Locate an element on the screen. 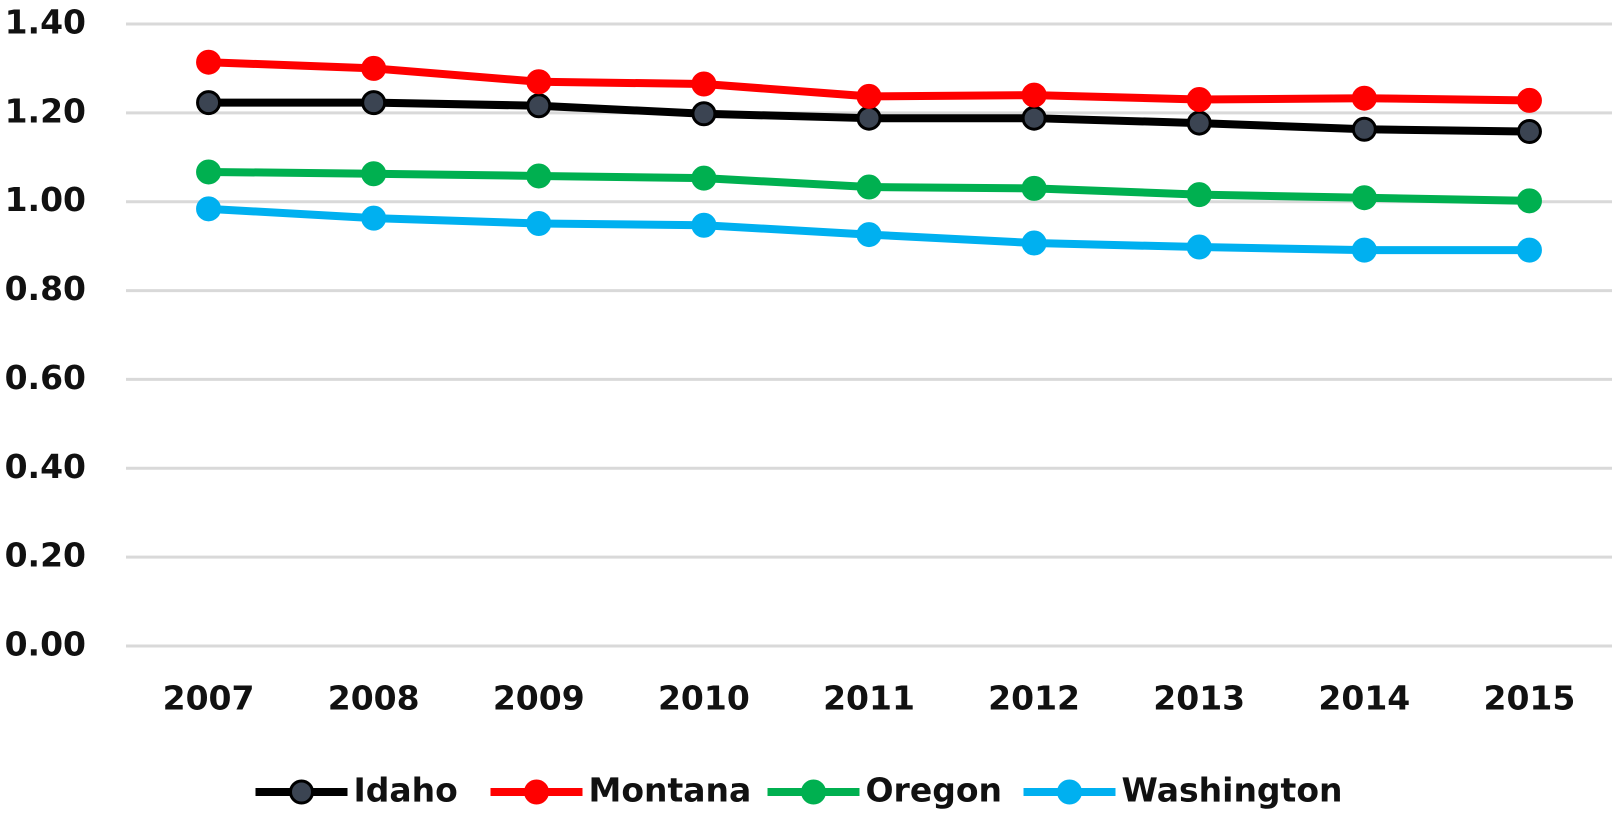  x-tick-label: 2010 is located at coordinates (704, 698).